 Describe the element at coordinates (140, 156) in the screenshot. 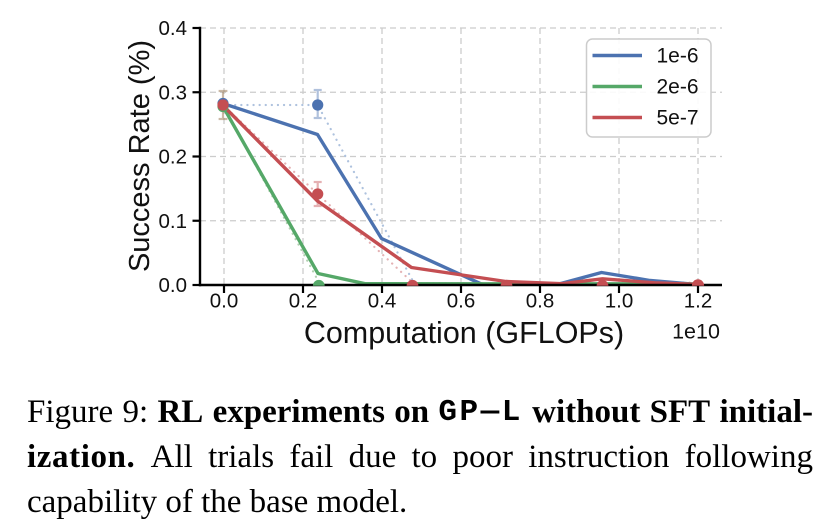

I see `svg-text: Success Rate (%)` at that location.